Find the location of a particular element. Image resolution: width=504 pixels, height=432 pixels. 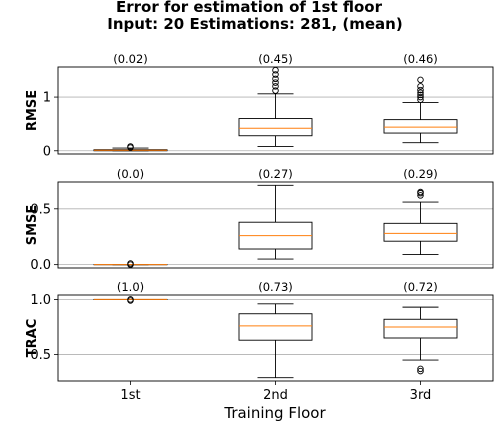

x-tick-label: 1st is located at coordinates (130, 395).